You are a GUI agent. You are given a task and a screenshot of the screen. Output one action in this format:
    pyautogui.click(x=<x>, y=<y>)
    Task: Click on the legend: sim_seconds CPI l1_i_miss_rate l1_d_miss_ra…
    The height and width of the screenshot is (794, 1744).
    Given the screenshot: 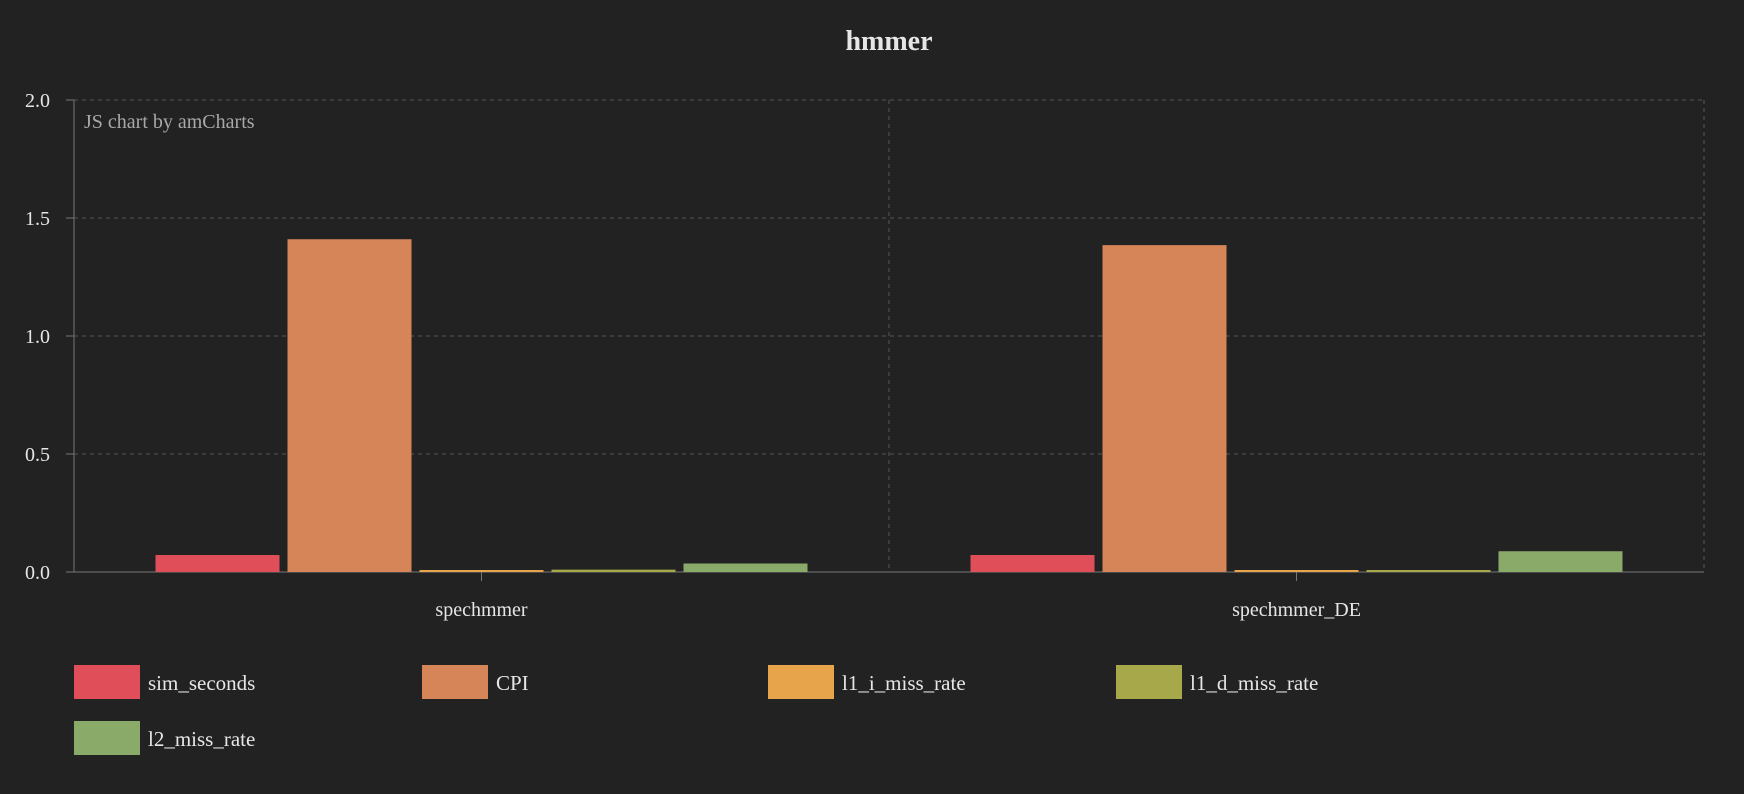 What is the action you would take?
    pyautogui.click(x=696, y=710)
    